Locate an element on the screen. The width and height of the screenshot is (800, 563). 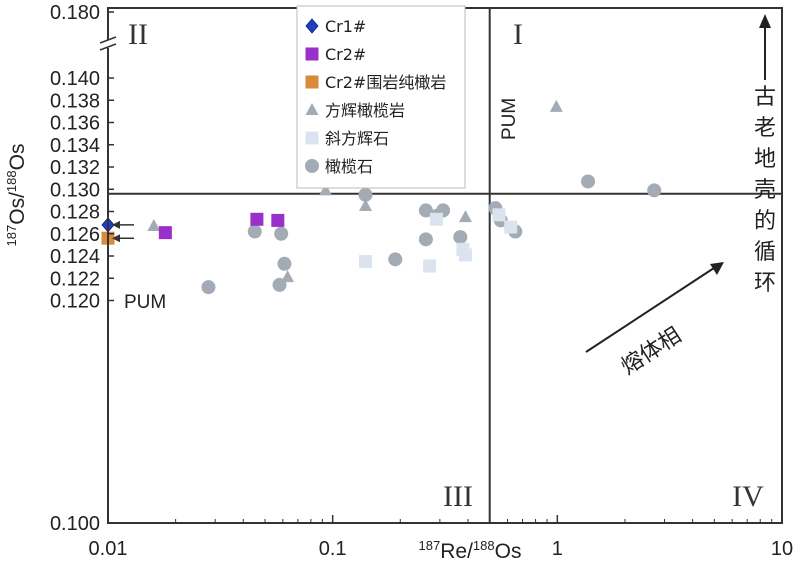
melt-arrow-head is located at coordinates (717, 268).